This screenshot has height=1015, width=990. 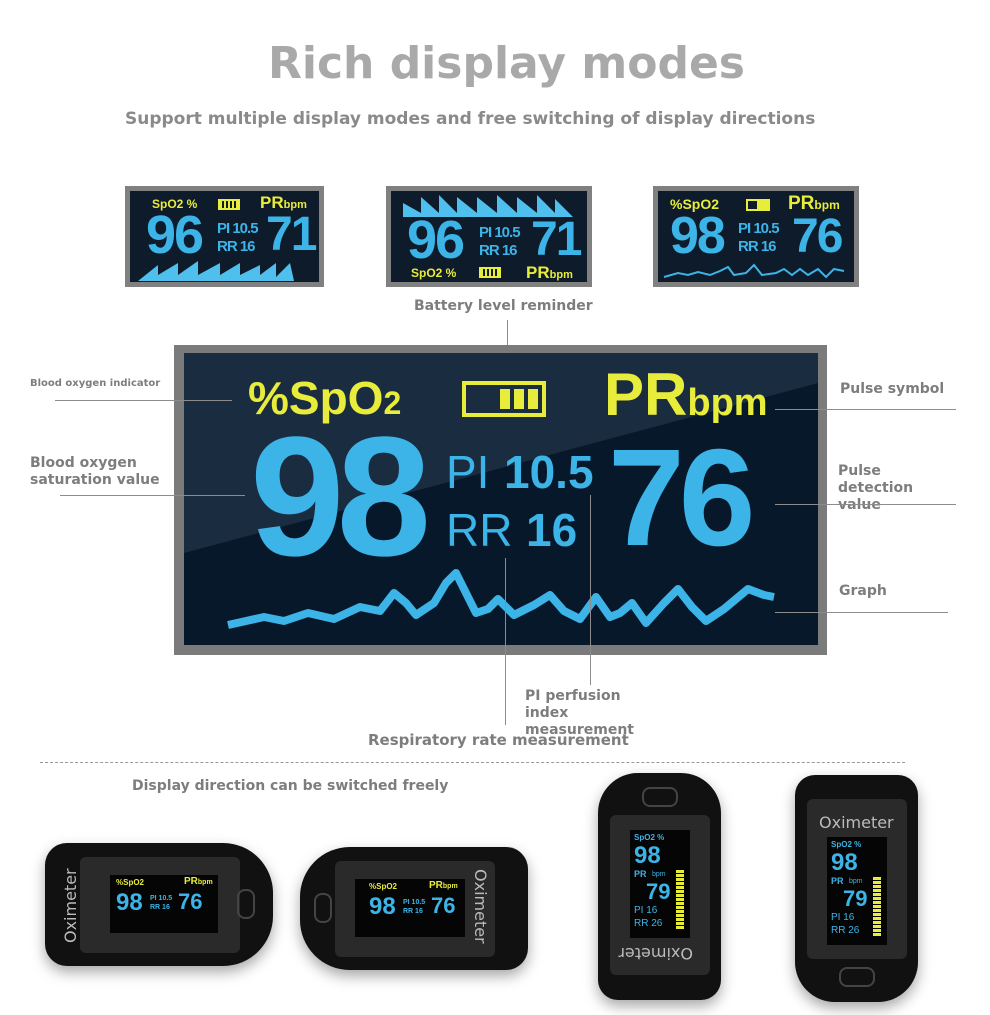 What do you see at coordinates (95, 471) in the screenshot?
I see `saturation-value-annotation: Blood oxygen saturation value` at bounding box center [95, 471].